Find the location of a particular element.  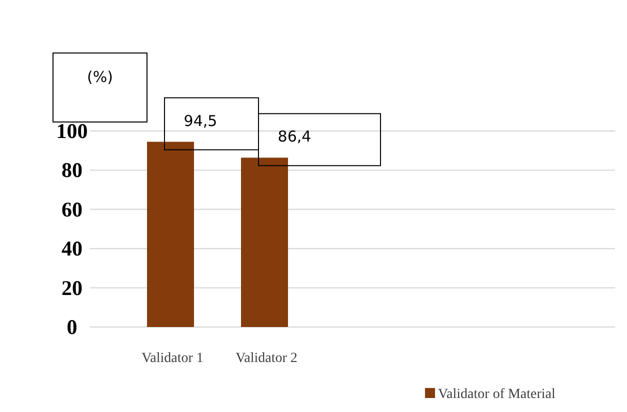

x-tick-label: Validator 1 is located at coordinates (173, 358).